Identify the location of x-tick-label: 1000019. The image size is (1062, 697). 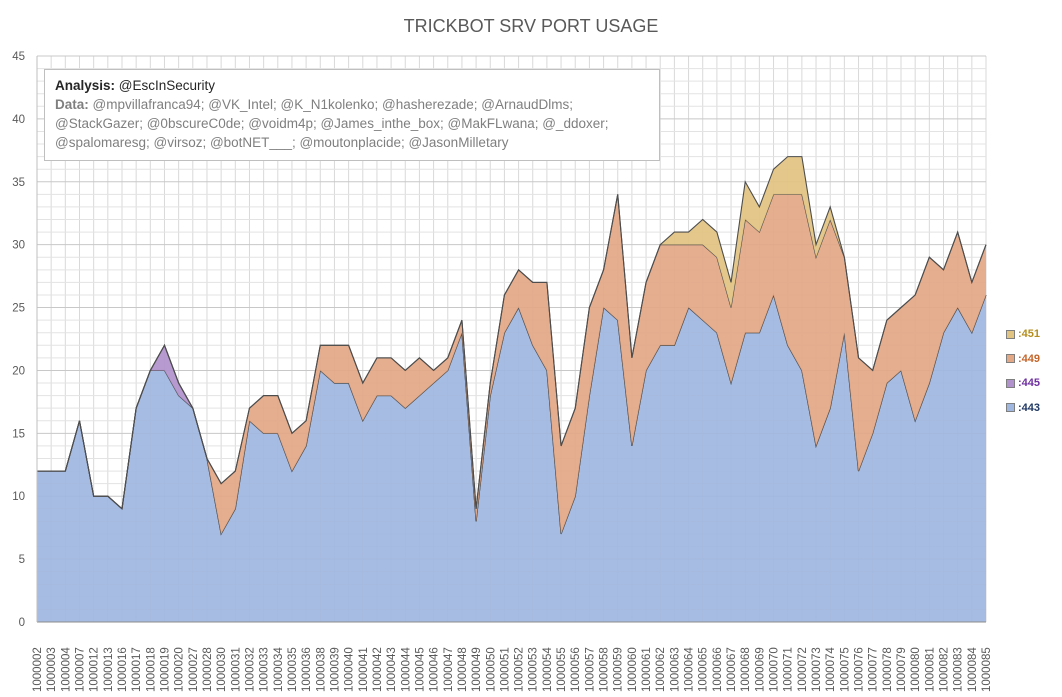
(165, 669).